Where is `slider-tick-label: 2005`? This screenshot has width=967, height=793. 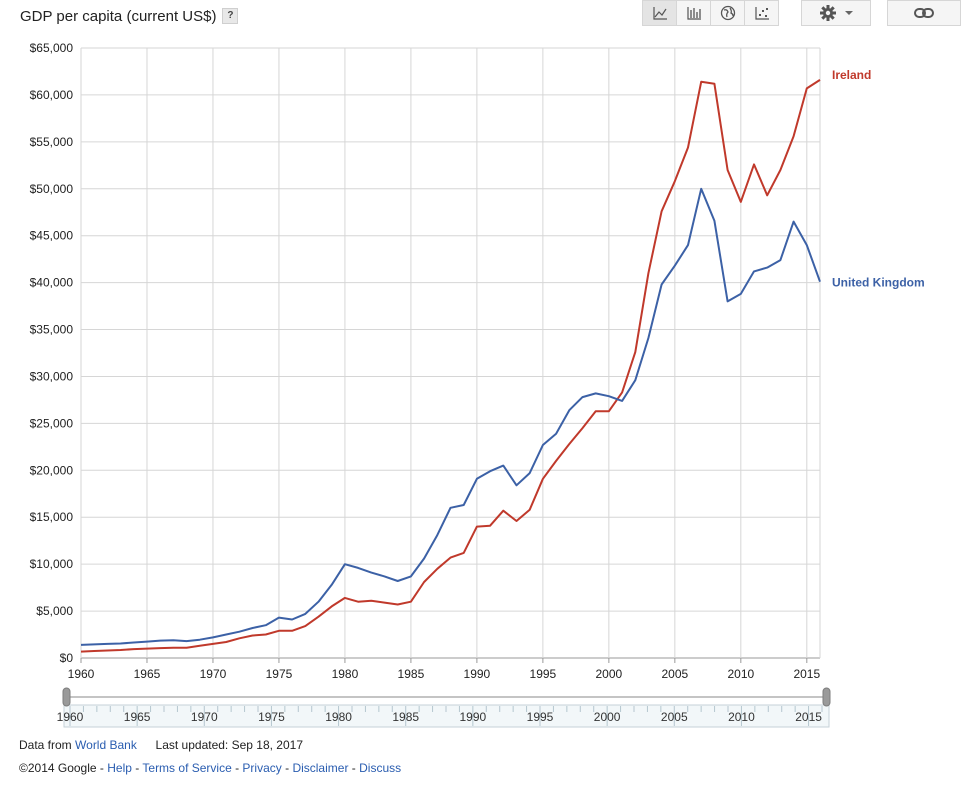 slider-tick-label: 2005 is located at coordinates (674, 717).